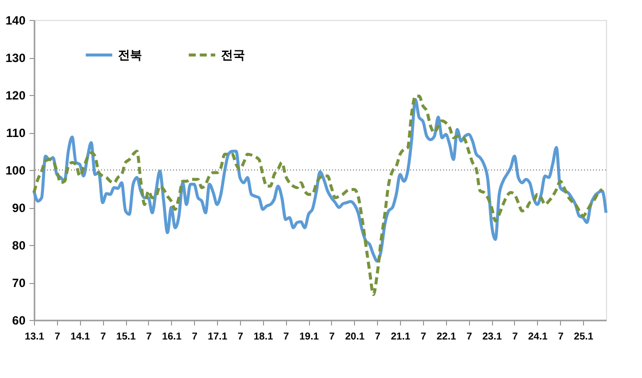 The image size is (642, 378). I want to click on x-tick-label: 23.1, so click(492, 337).